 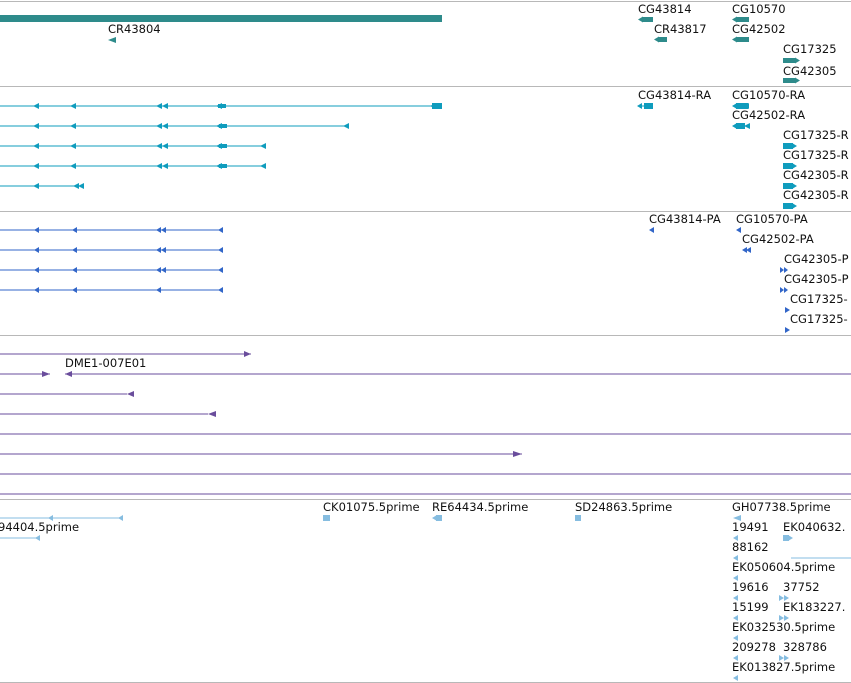 I want to click on feature-label: 209278, so click(x=754, y=647).